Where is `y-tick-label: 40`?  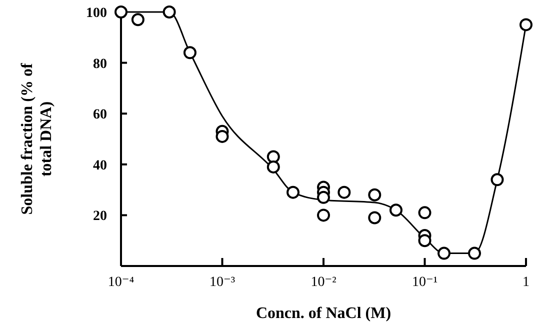 y-tick-label: 40 is located at coordinates (100, 166).